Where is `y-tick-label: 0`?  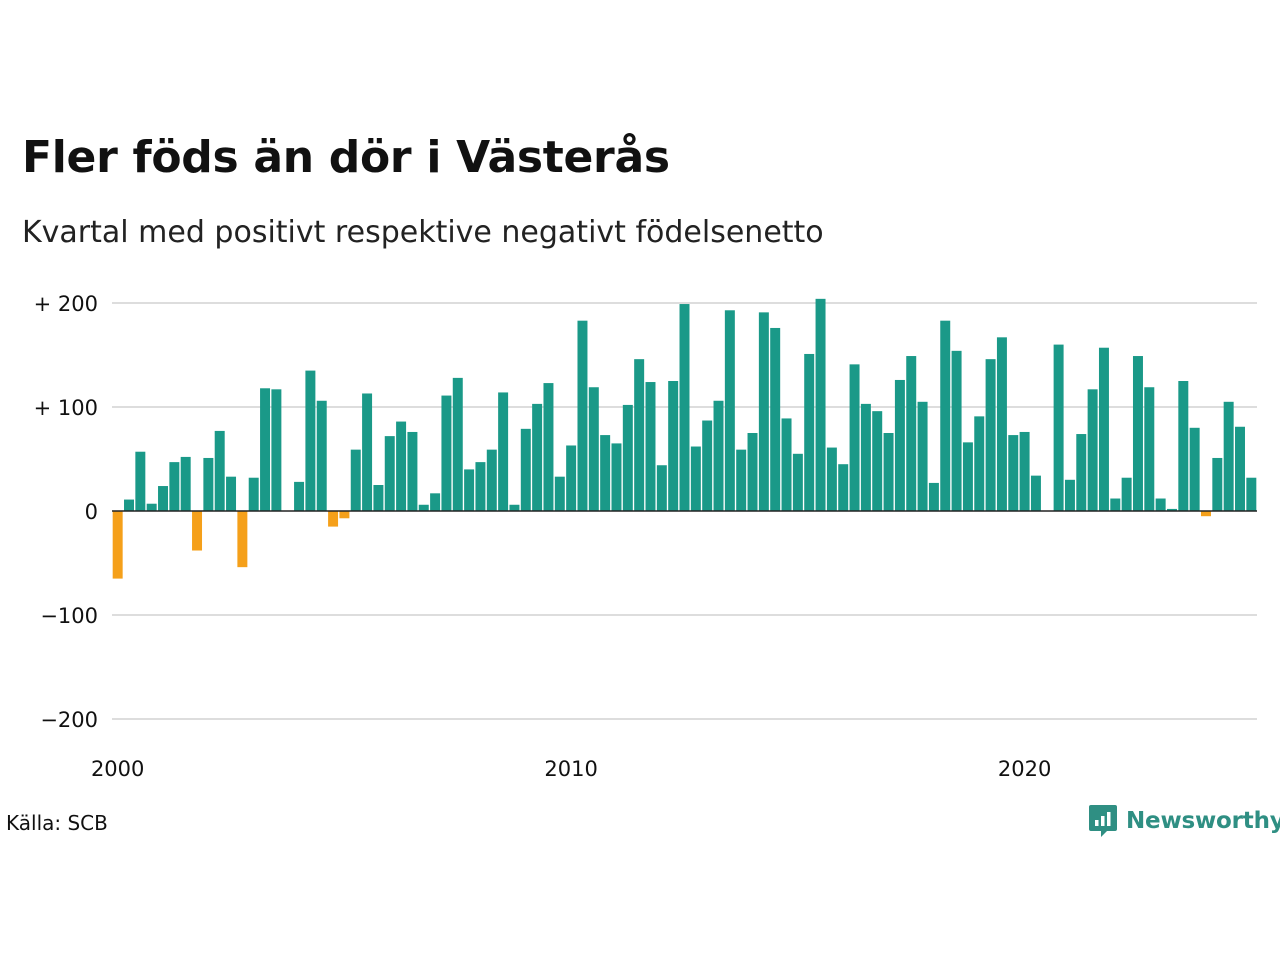 y-tick-label: 0 is located at coordinates (91, 512).